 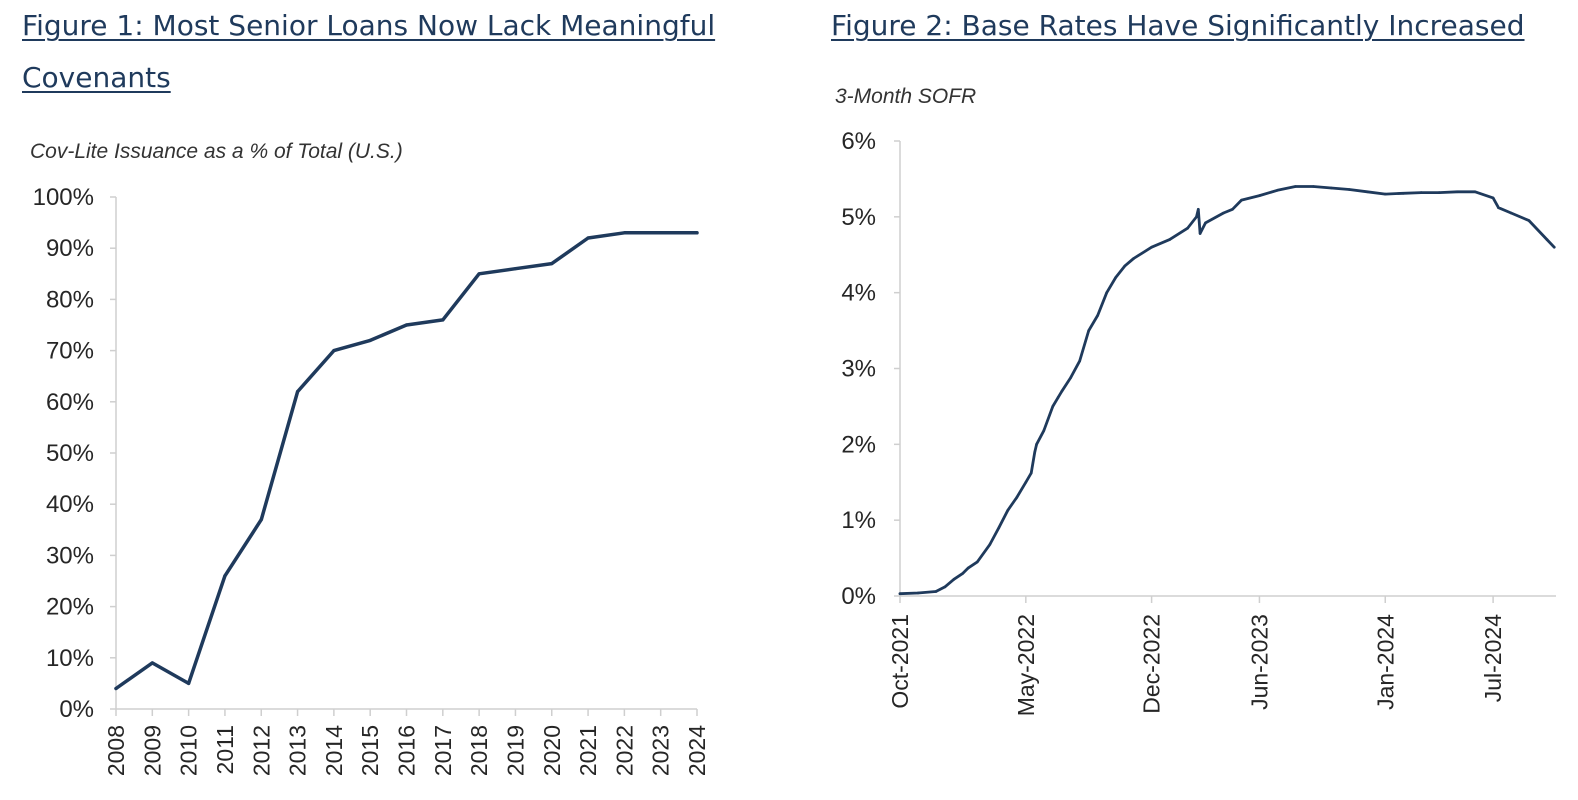 What do you see at coordinates (334, 750) in the screenshot?
I see `chart-1-x-tick-label: 2014` at bounding box center [334, 750].